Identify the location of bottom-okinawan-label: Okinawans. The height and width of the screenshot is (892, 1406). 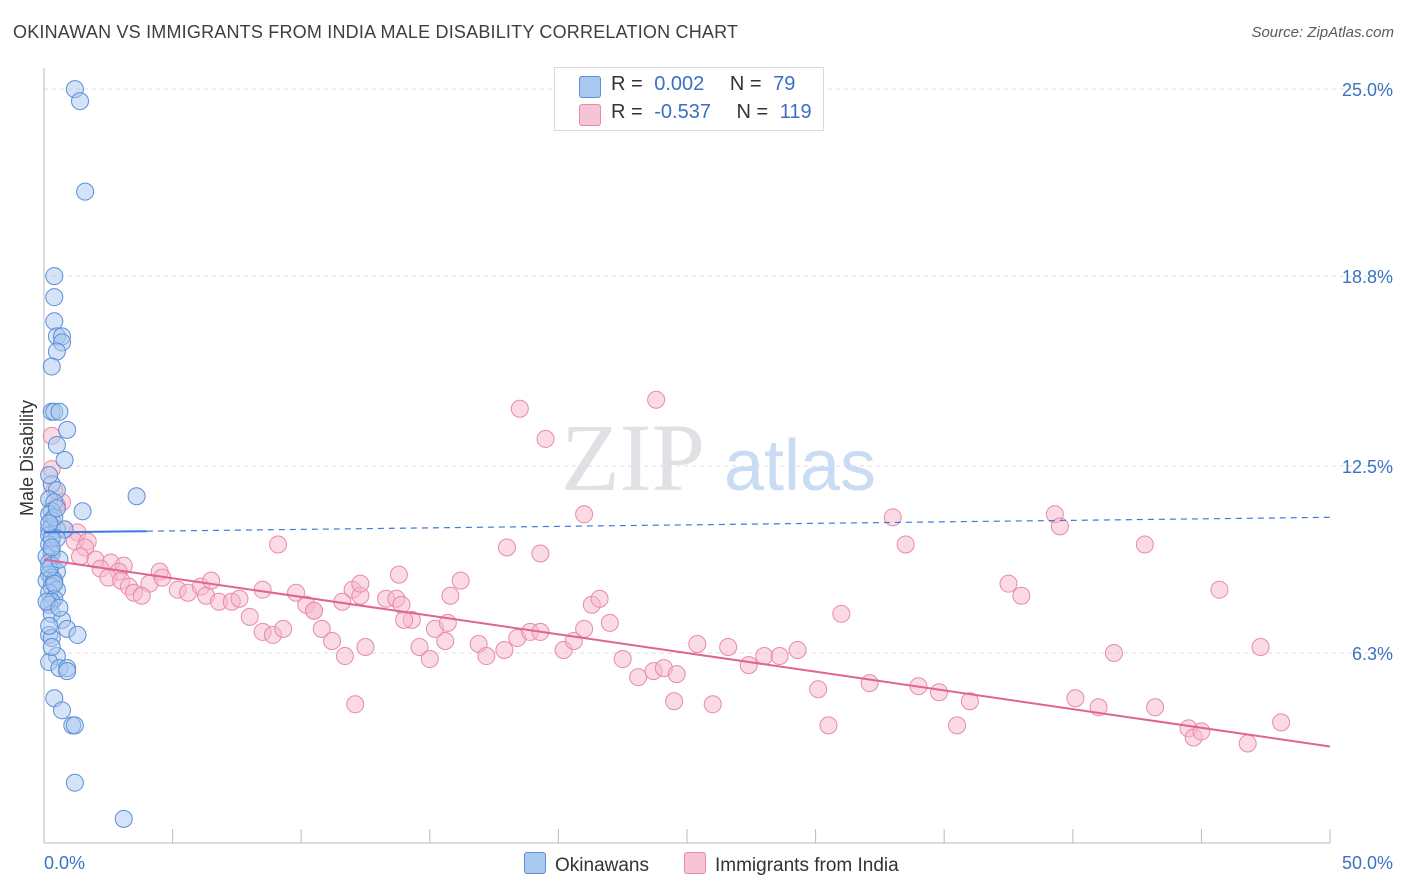
(602, 865).